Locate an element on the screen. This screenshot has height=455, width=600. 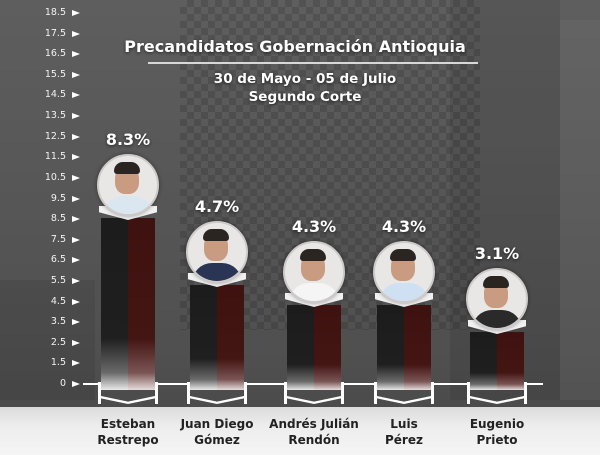
candidate-last-name: Restrepo is located at coordinates (128, 440).